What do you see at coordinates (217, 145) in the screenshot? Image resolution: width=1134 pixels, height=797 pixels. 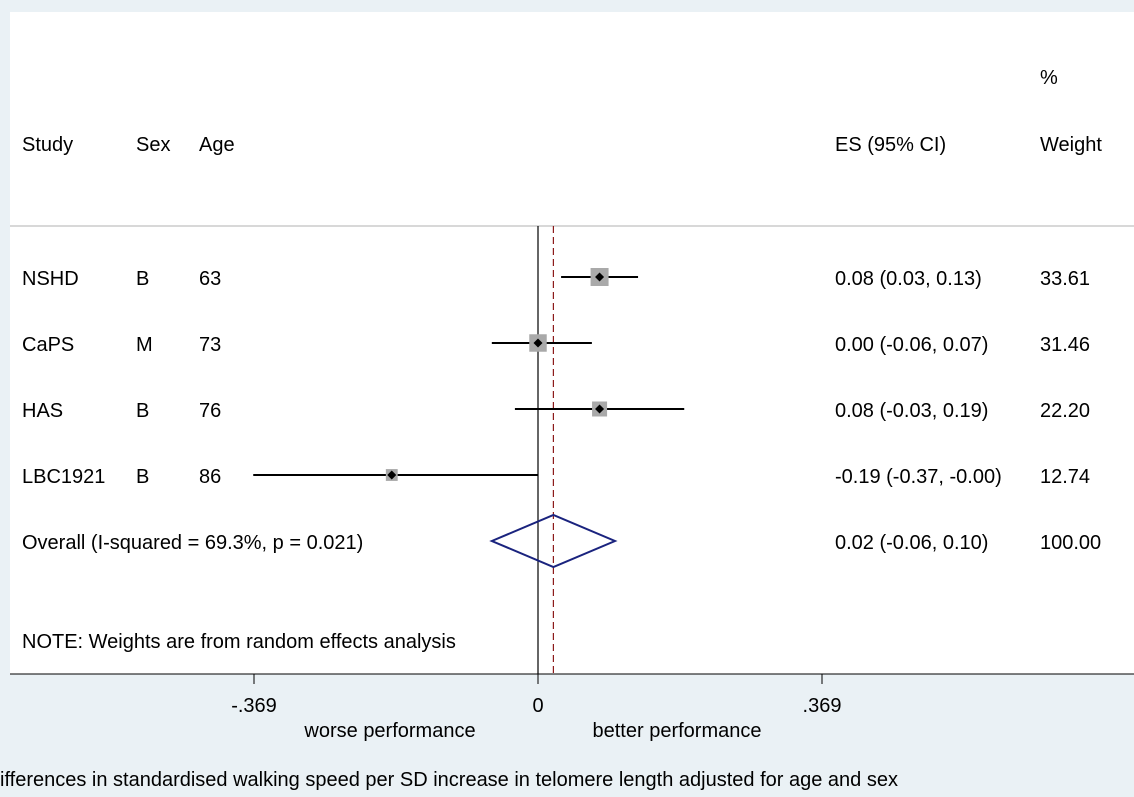 I see `header-age: Age` at bounding box center [217, 145].